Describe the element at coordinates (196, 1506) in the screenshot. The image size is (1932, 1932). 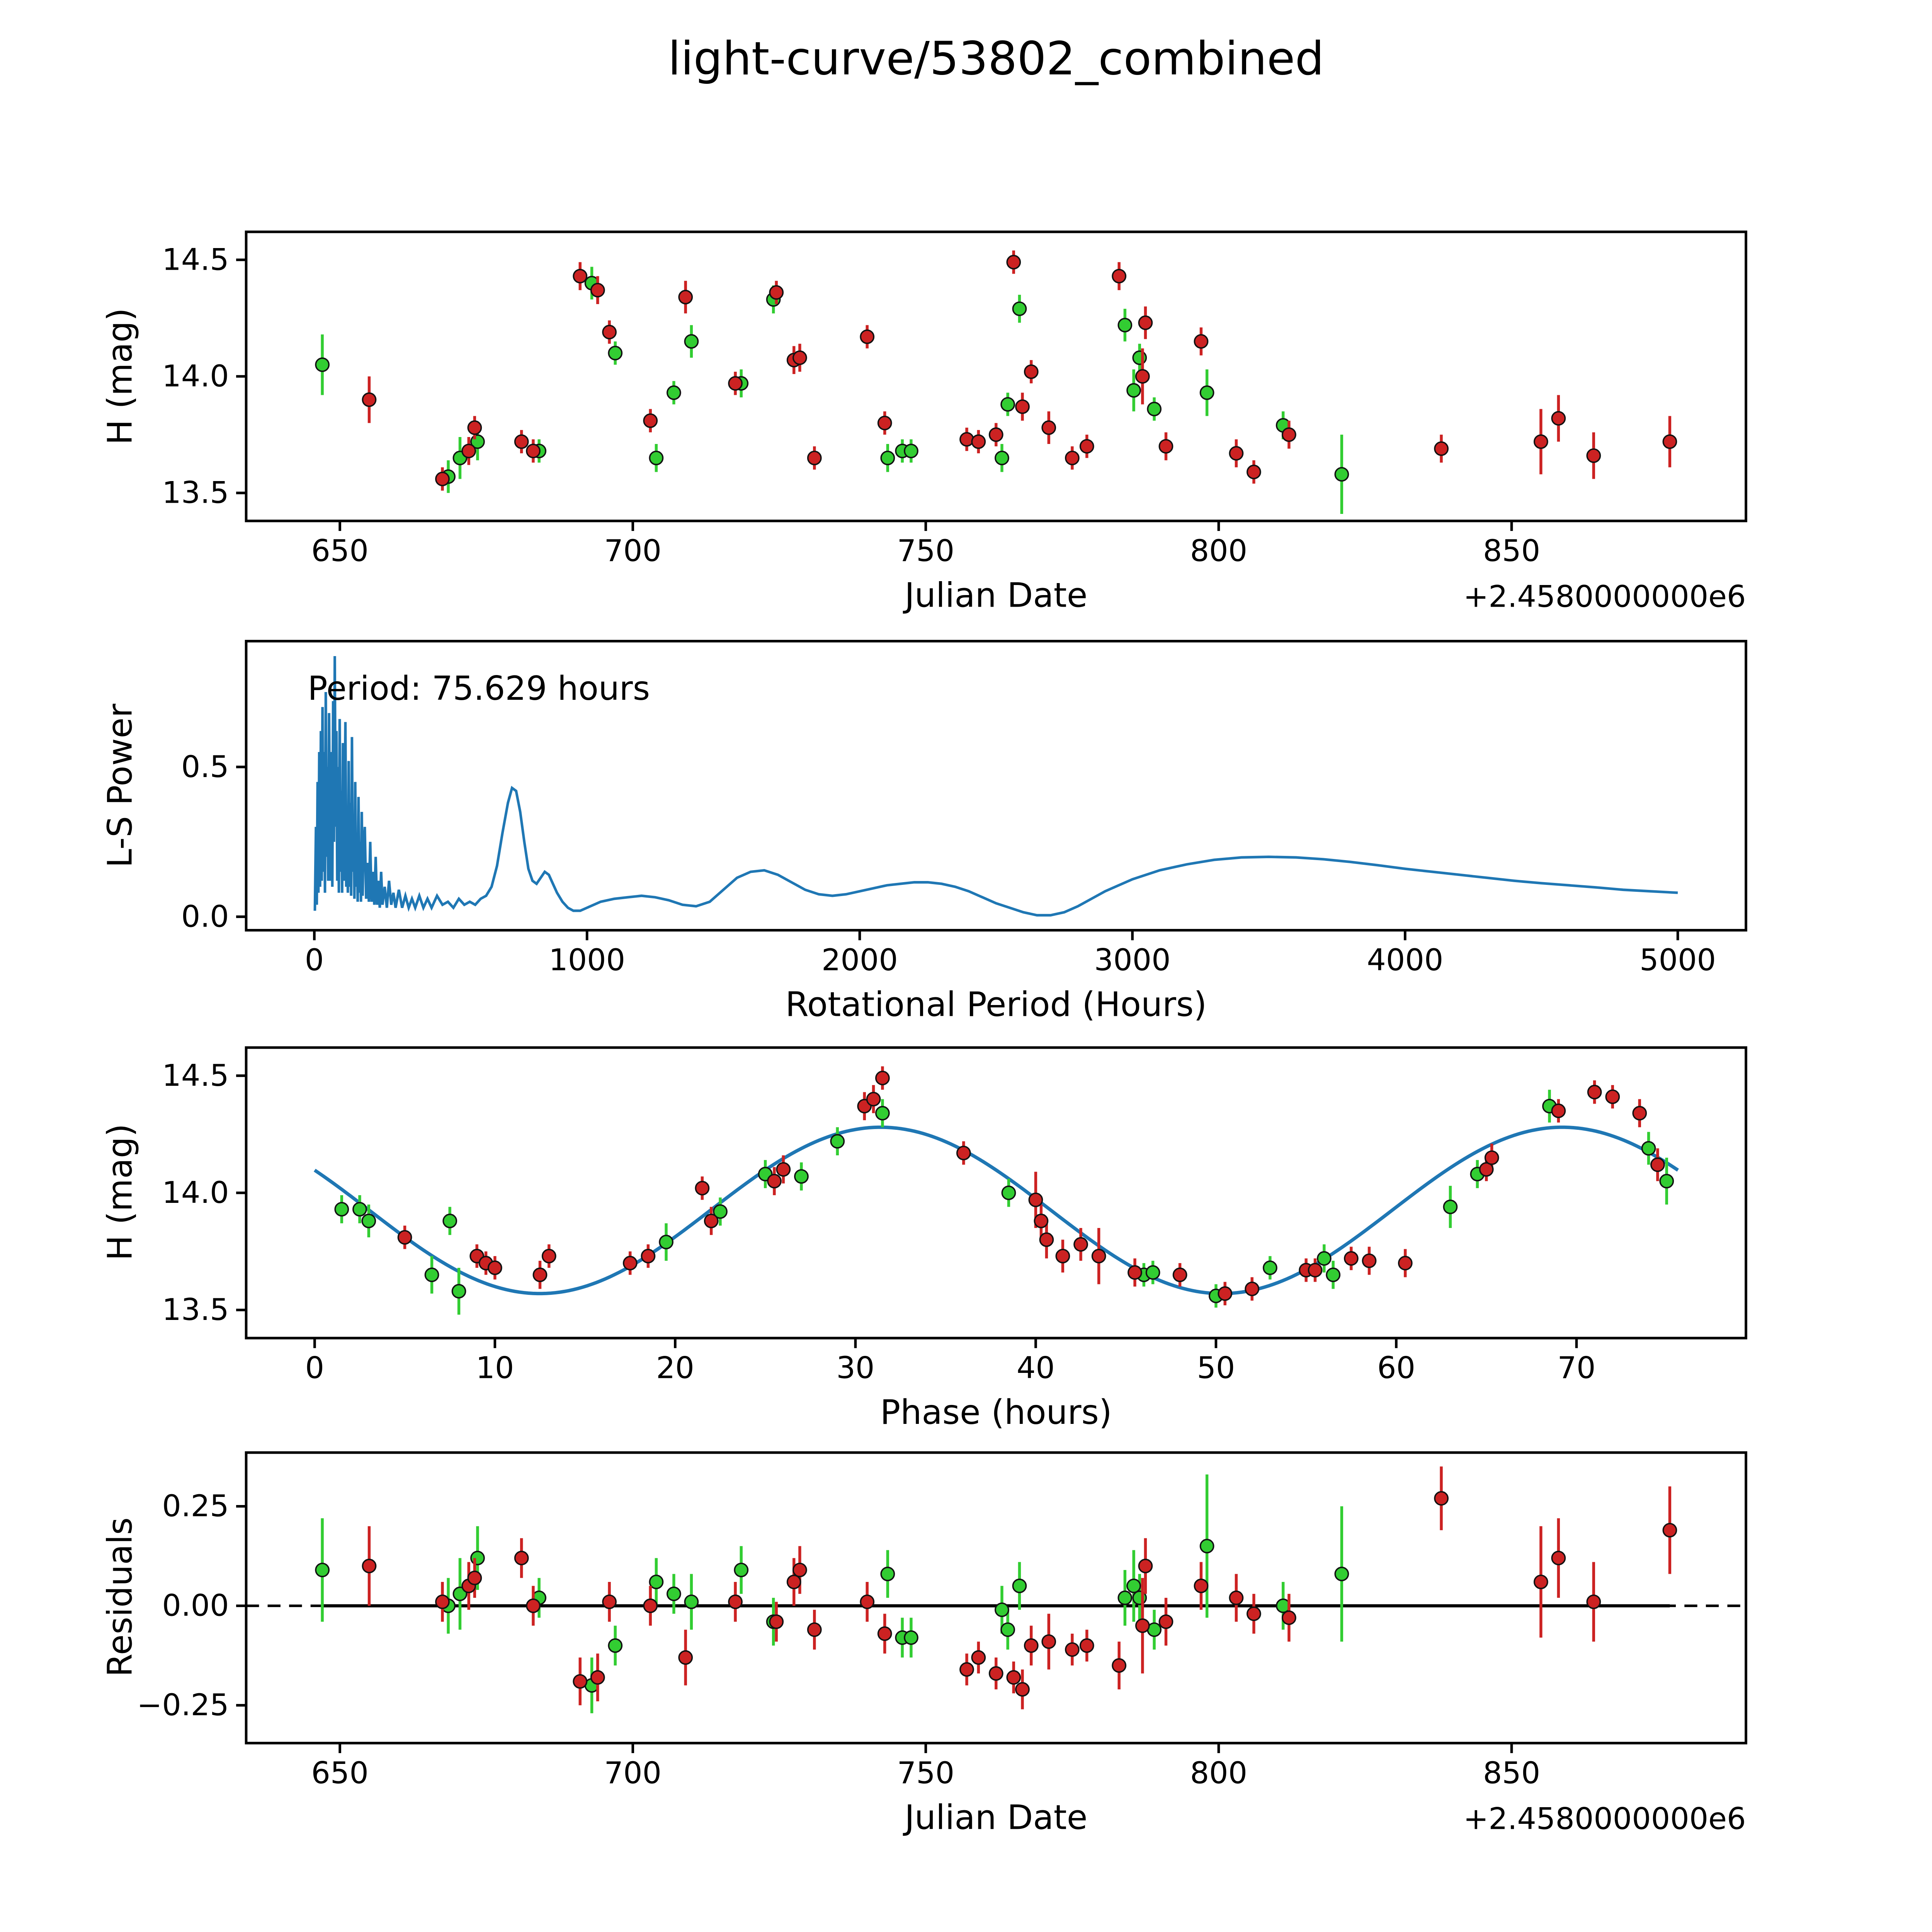
I see `y-tick-label: 0.25` at that location.